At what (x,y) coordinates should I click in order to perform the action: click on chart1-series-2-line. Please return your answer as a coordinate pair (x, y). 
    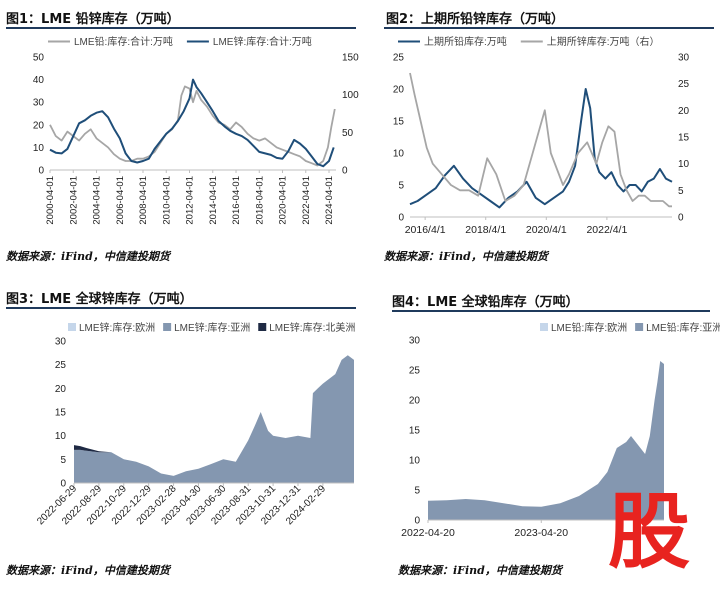
    Looking at the image, I should click on (192, 123).